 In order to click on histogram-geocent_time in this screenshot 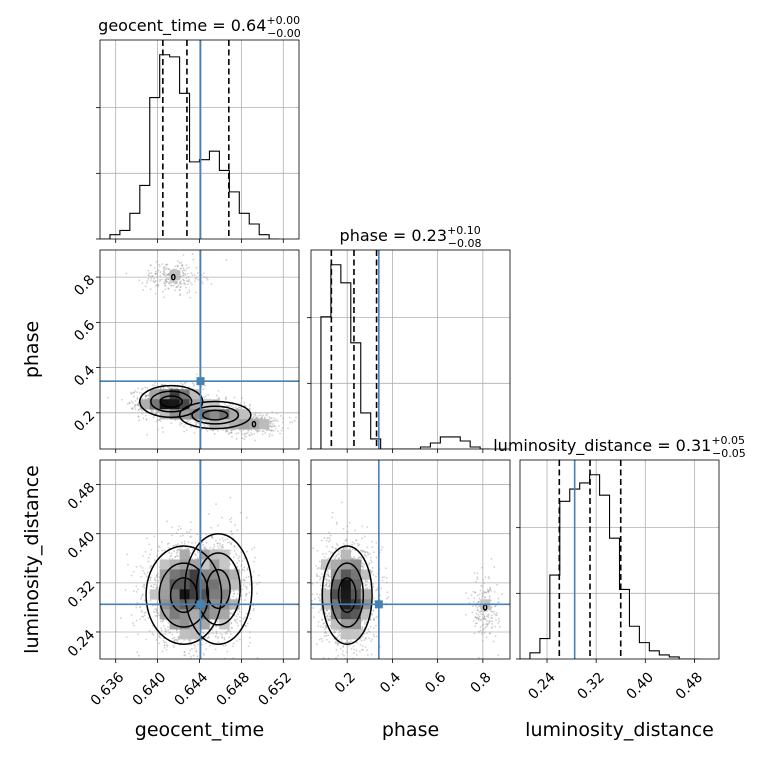, I will do `click(189, 147)`.